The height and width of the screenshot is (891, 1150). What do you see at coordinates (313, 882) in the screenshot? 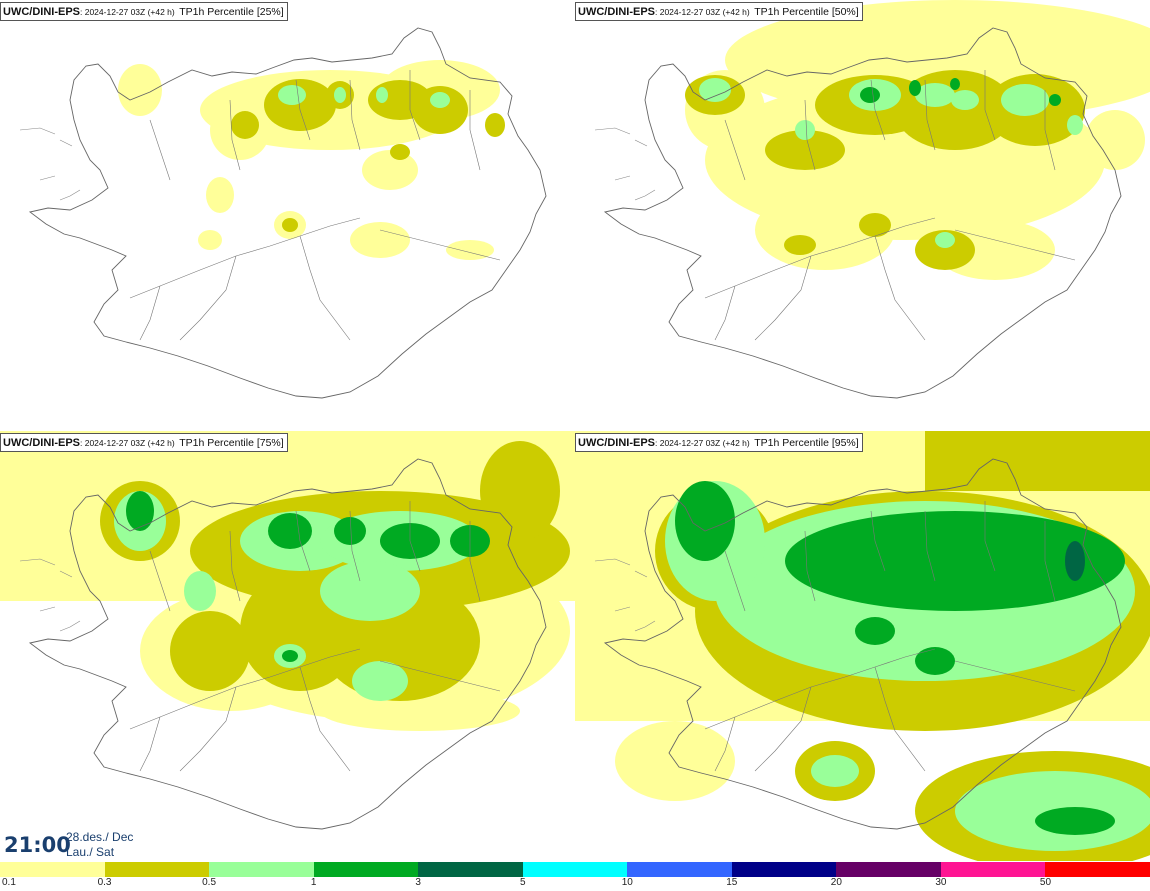
I see `colorbar-tick-label: 1` at bounding box center [313, 882].